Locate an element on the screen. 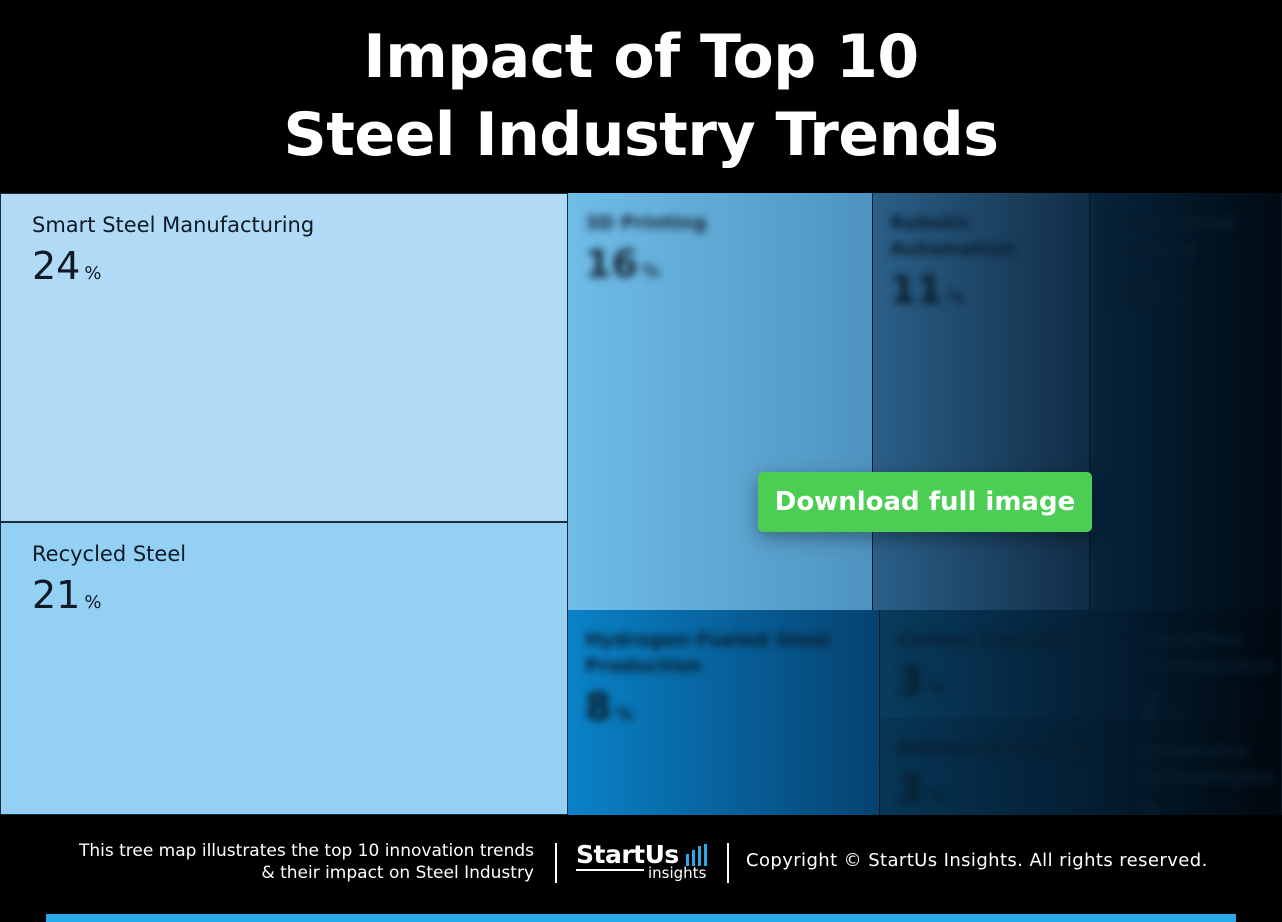  tile-value: 16% is located at coordinates (622, 264).